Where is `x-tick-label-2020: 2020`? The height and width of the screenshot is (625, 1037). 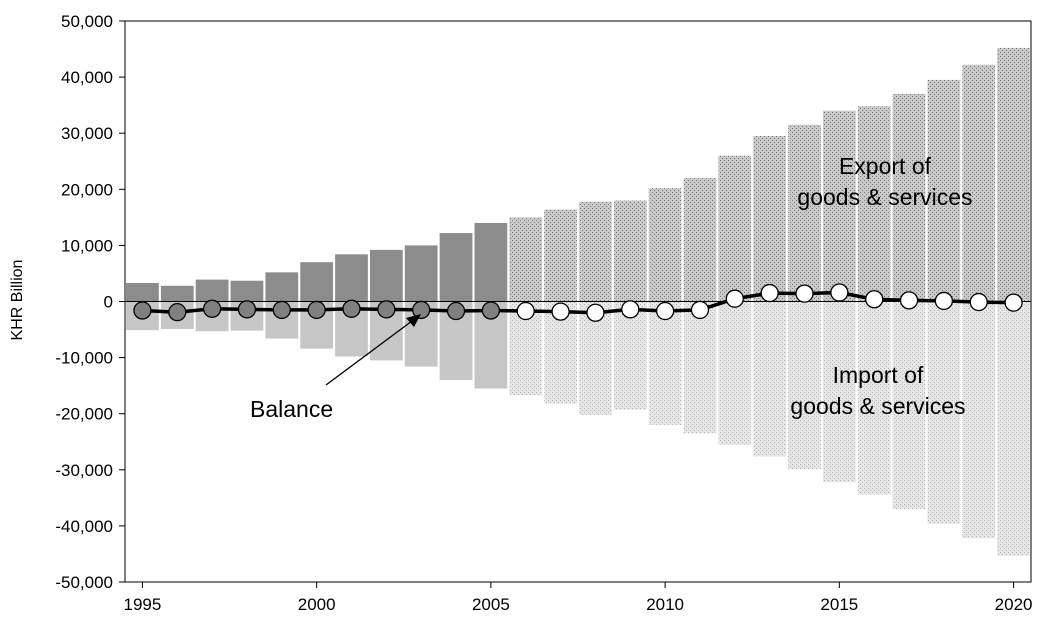
x-tick-label-2020: 2020 is located at coordinates (1014, 604).